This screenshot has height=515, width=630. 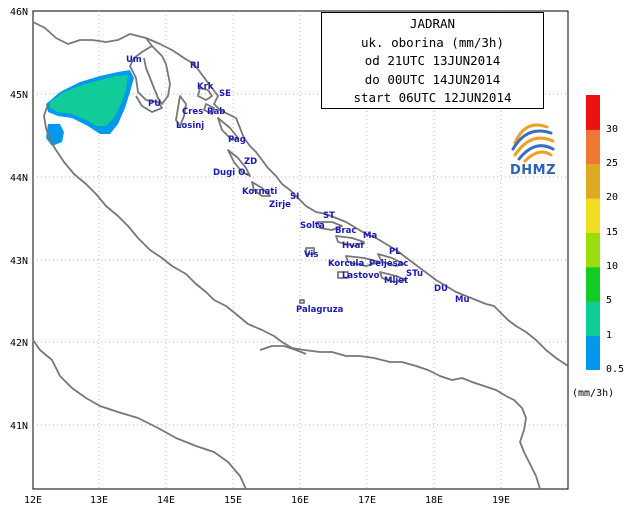 What do you see at coordinates (441, 289) in the screenshot?
I see `place-label: DU` at bounding box center [441, 289].